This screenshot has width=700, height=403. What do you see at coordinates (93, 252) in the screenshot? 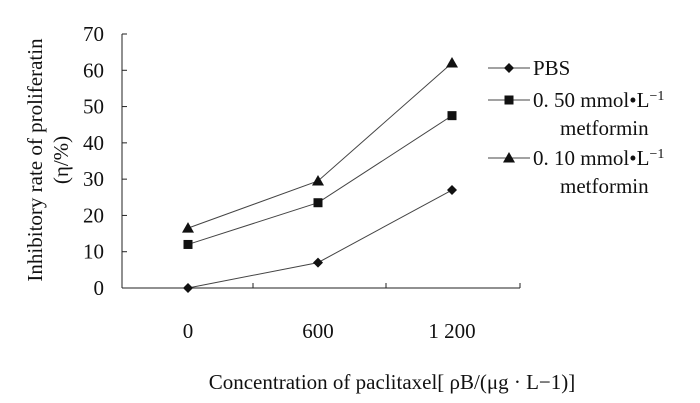
I see `y-tick-label: 10` at bounding box center [93, 252].